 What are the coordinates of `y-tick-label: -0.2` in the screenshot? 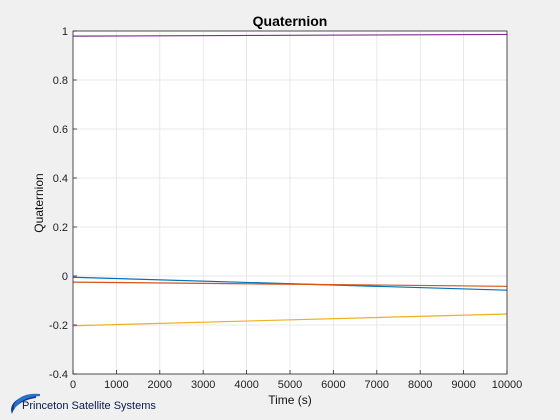 It's located at (58, 326).